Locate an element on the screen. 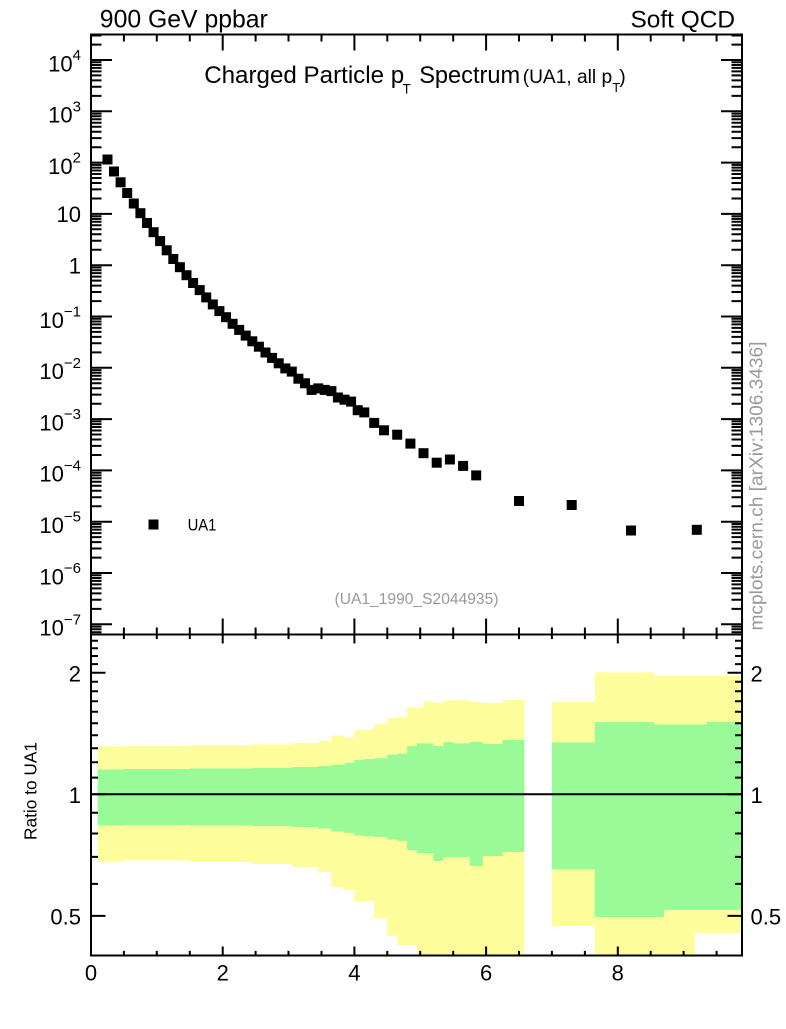  svg-text: (UA1_1990_S2044935) is located at coordinates (417, 599).